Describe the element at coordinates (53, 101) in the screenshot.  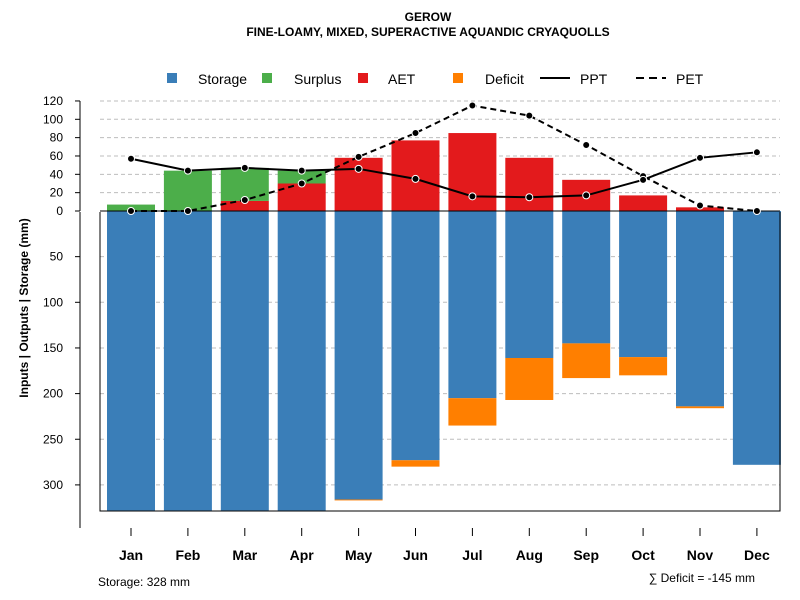
I see `y-tick-label-top: 120` at that location.